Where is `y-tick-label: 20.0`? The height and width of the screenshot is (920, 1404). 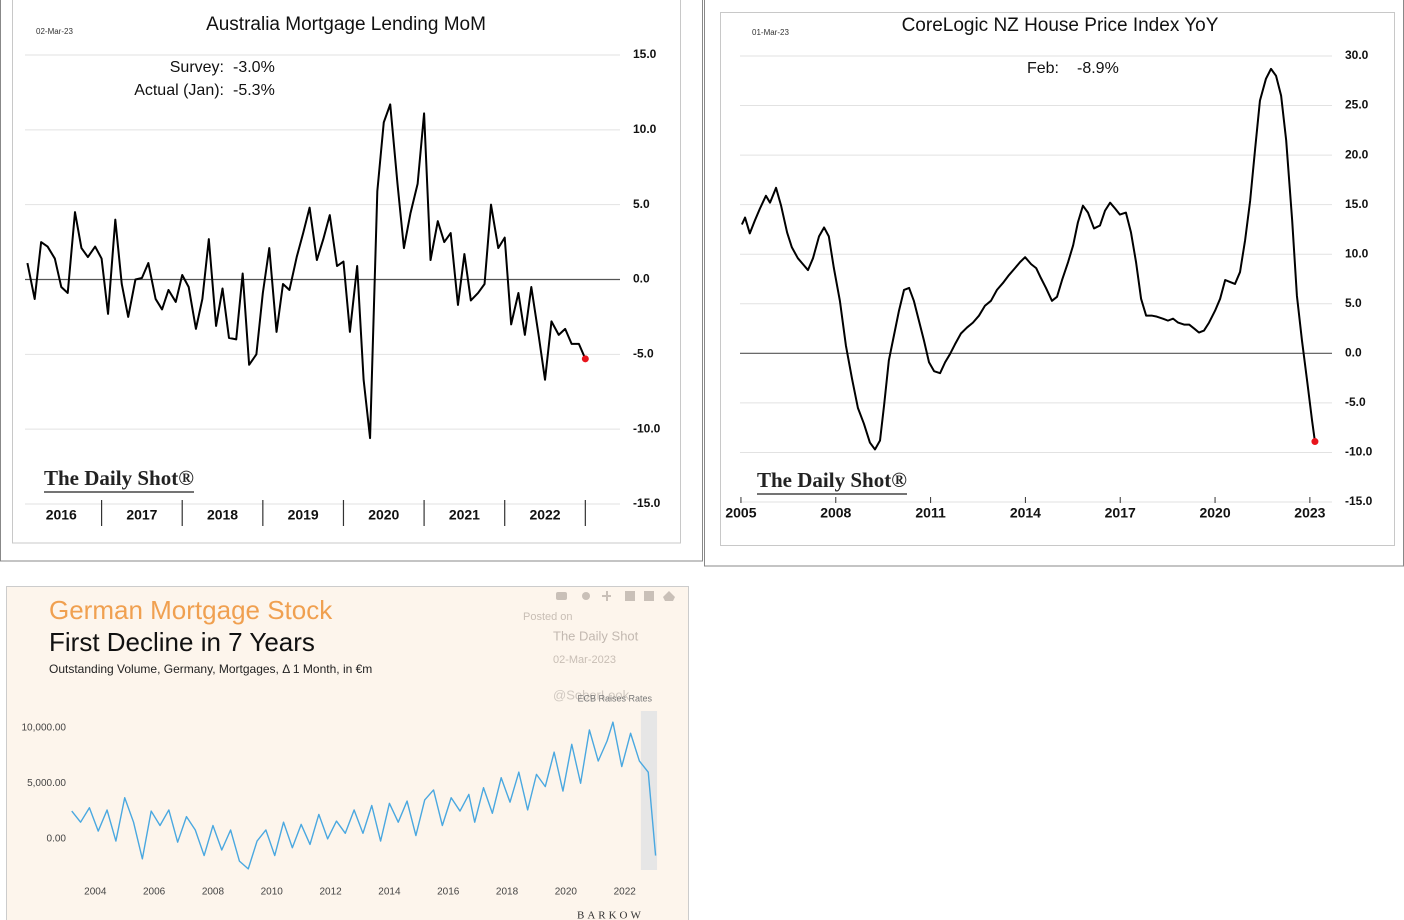 y-tick-label: 20.0 is located at coordinates (1357, 154).